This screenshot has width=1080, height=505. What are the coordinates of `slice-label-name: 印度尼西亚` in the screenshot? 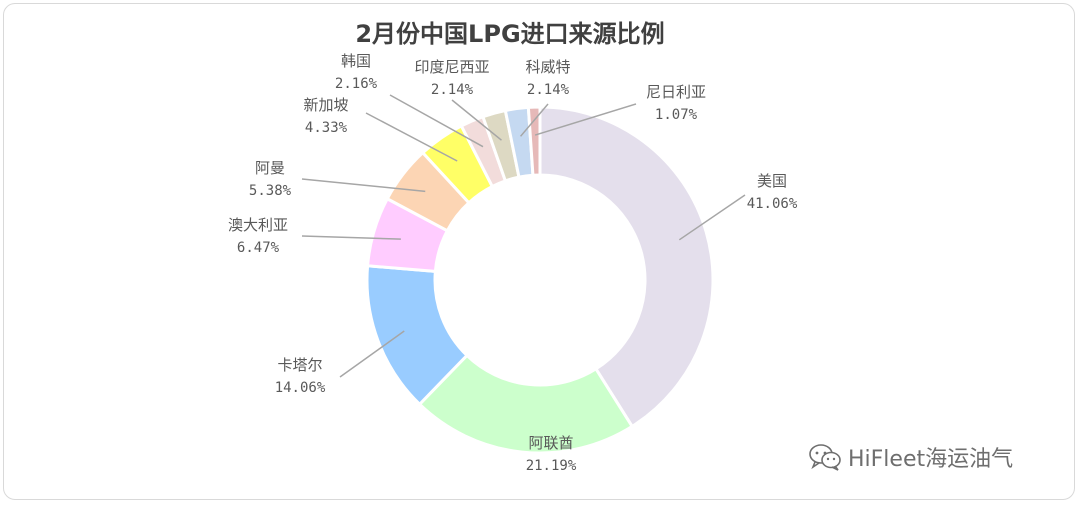 It's located at (451, 67).